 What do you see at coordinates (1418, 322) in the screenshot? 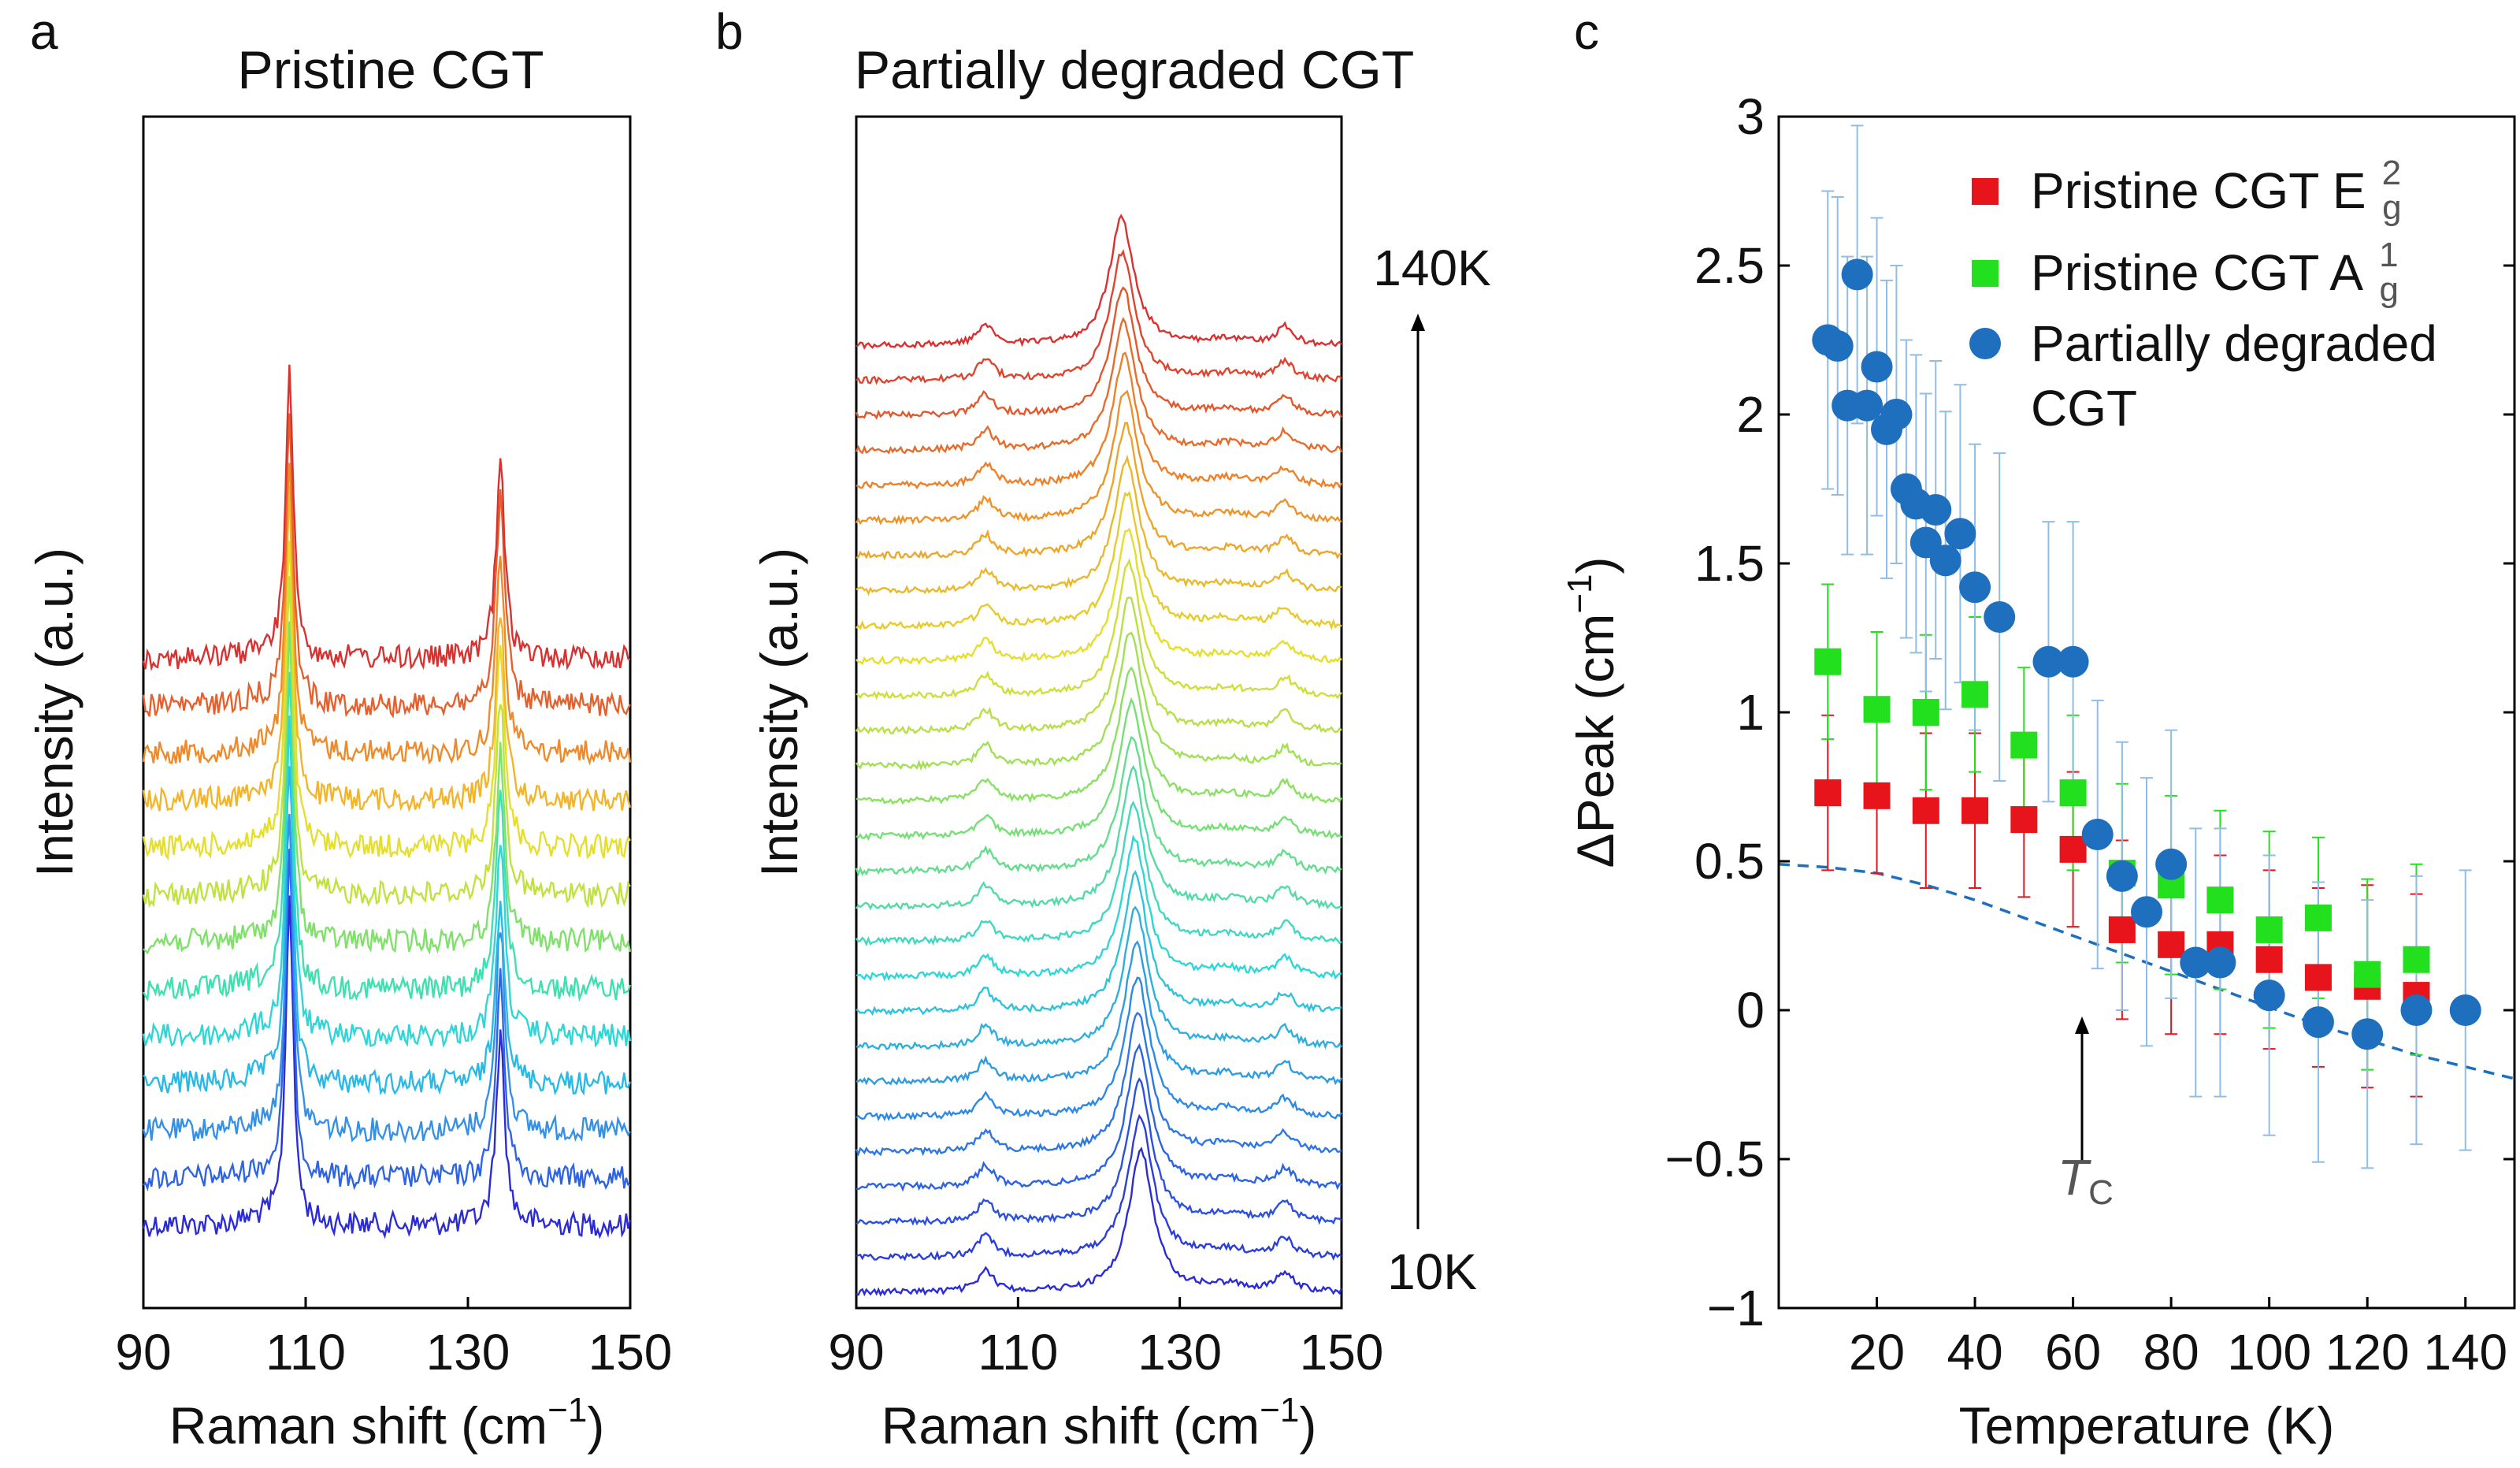
I see `temperature-arrow-head` at bounding box center [1418, 322].